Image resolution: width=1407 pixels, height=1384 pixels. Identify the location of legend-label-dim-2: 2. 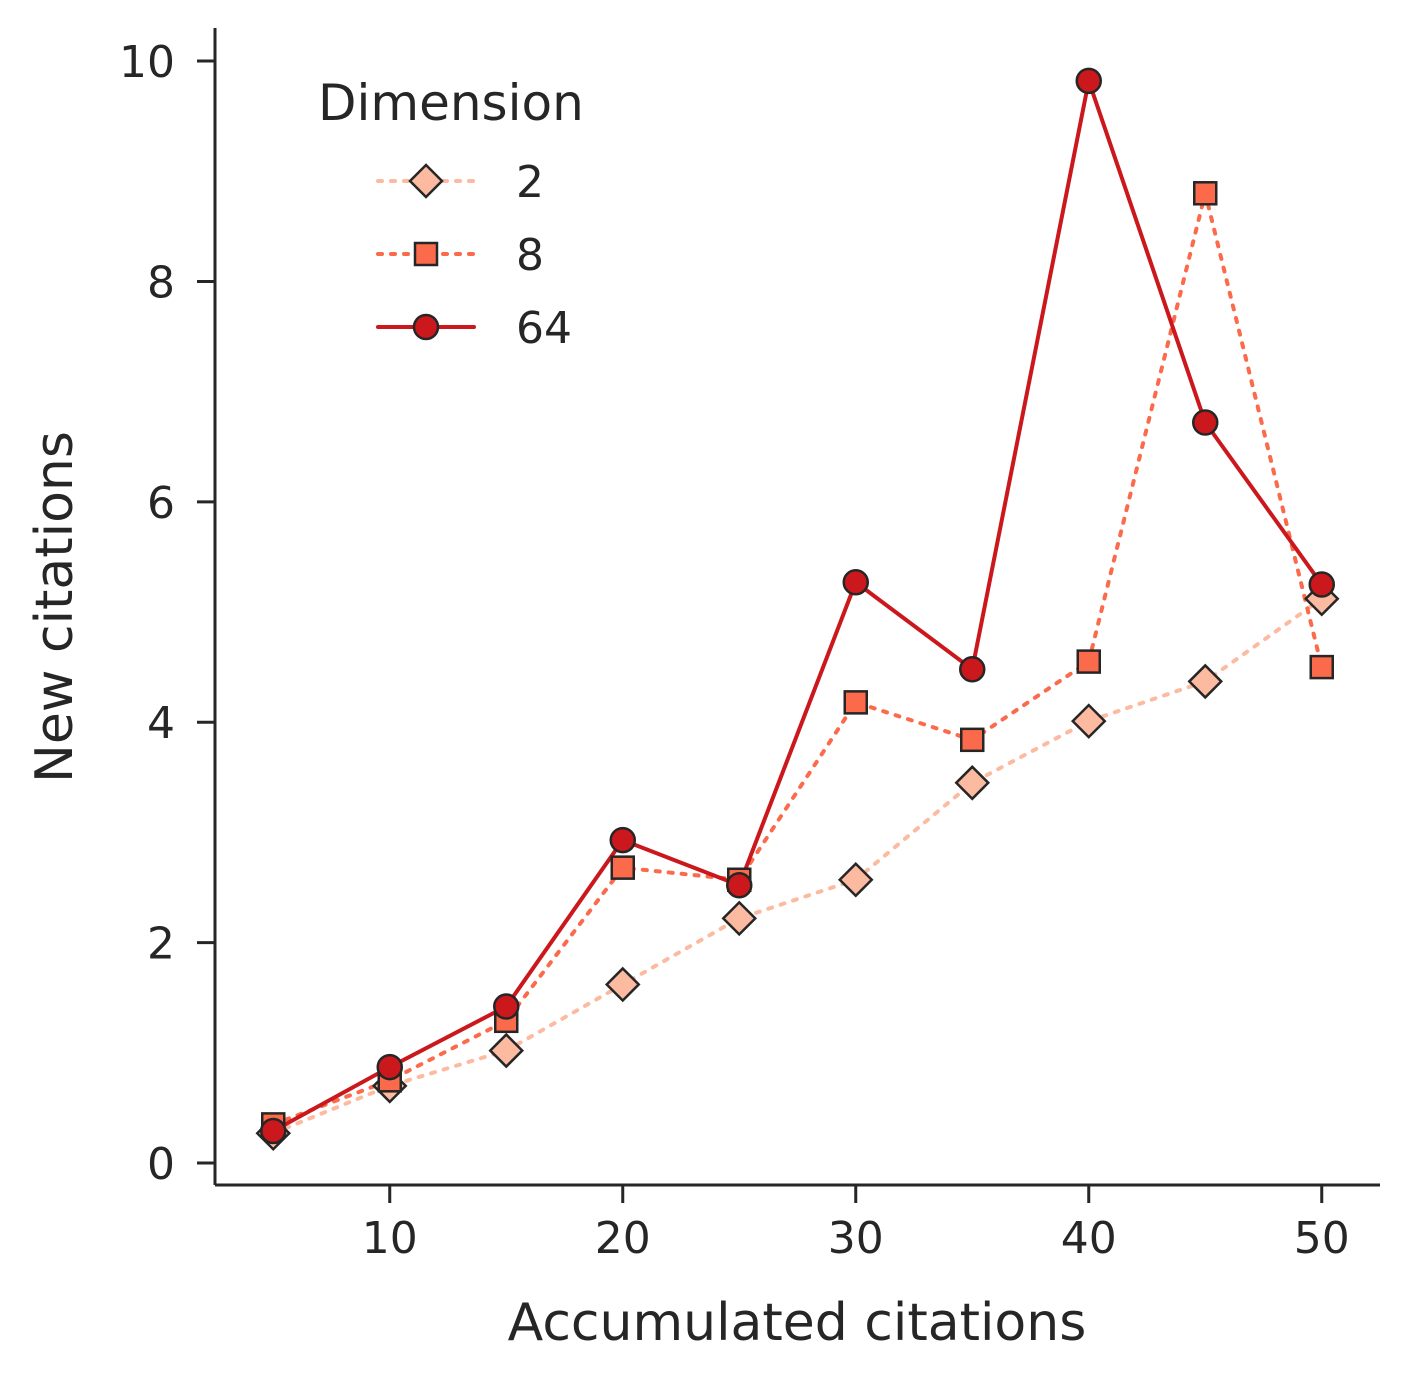
(530, 182).